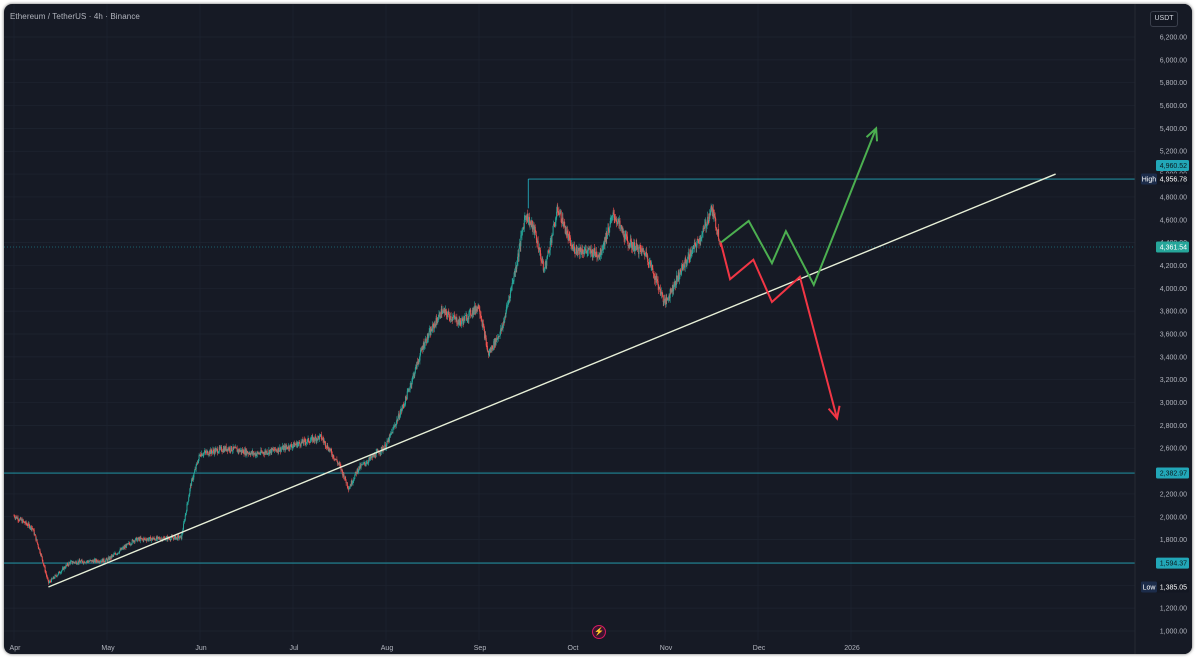  Describe the element at coordinates (1173, 540) in the screenshot. I see `y-tick-label: 1,800.00` at that location.